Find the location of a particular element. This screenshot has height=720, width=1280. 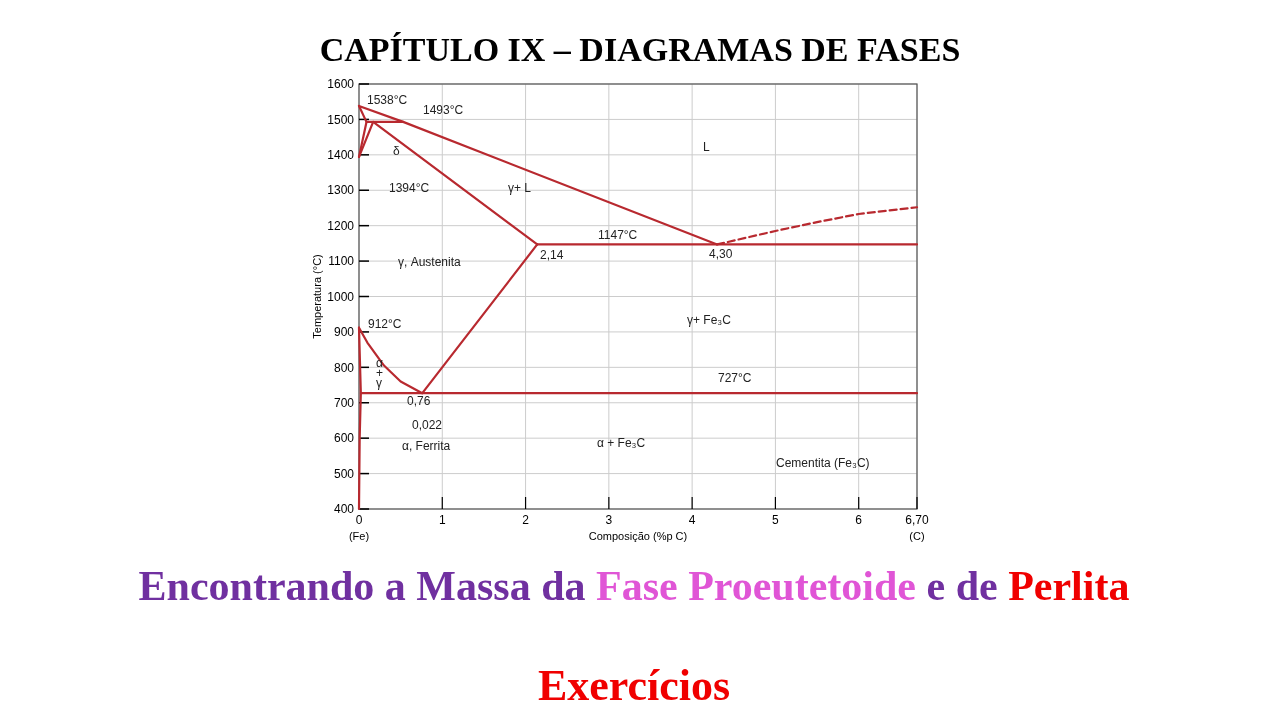

y-tick-label: 1400 is located at coordinates (341, 155).